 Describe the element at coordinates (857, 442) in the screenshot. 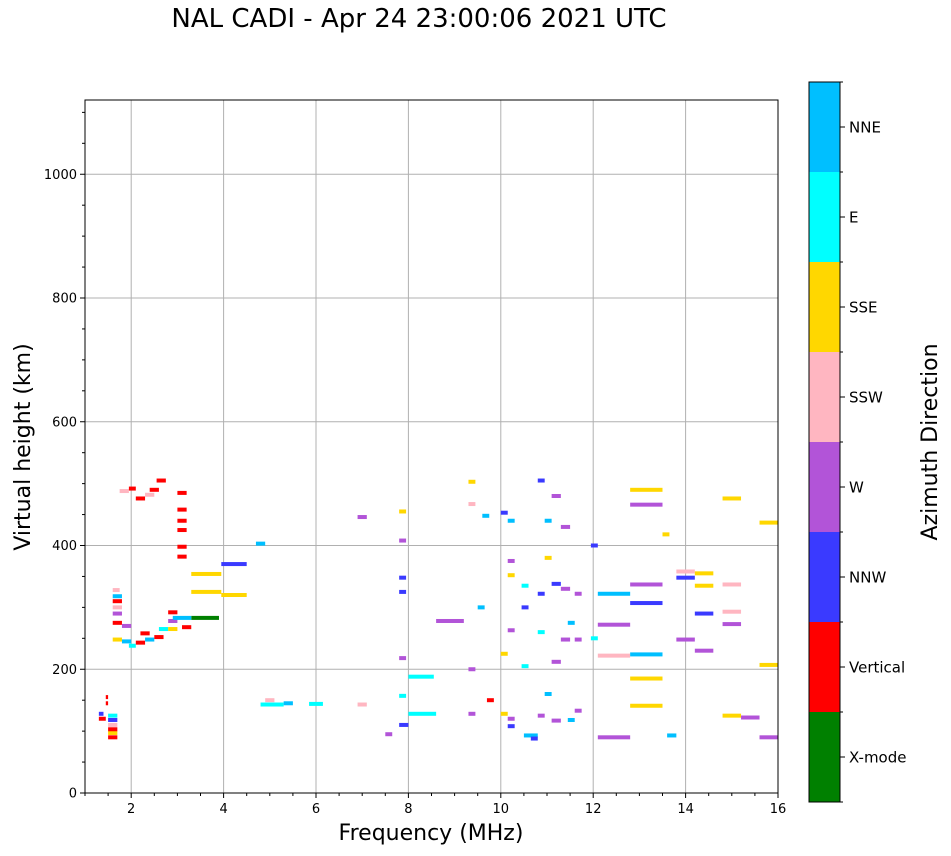

I see `azimuth-colorbar: X-mode Vertical NNW W SSW SSE E NNE` at that location.